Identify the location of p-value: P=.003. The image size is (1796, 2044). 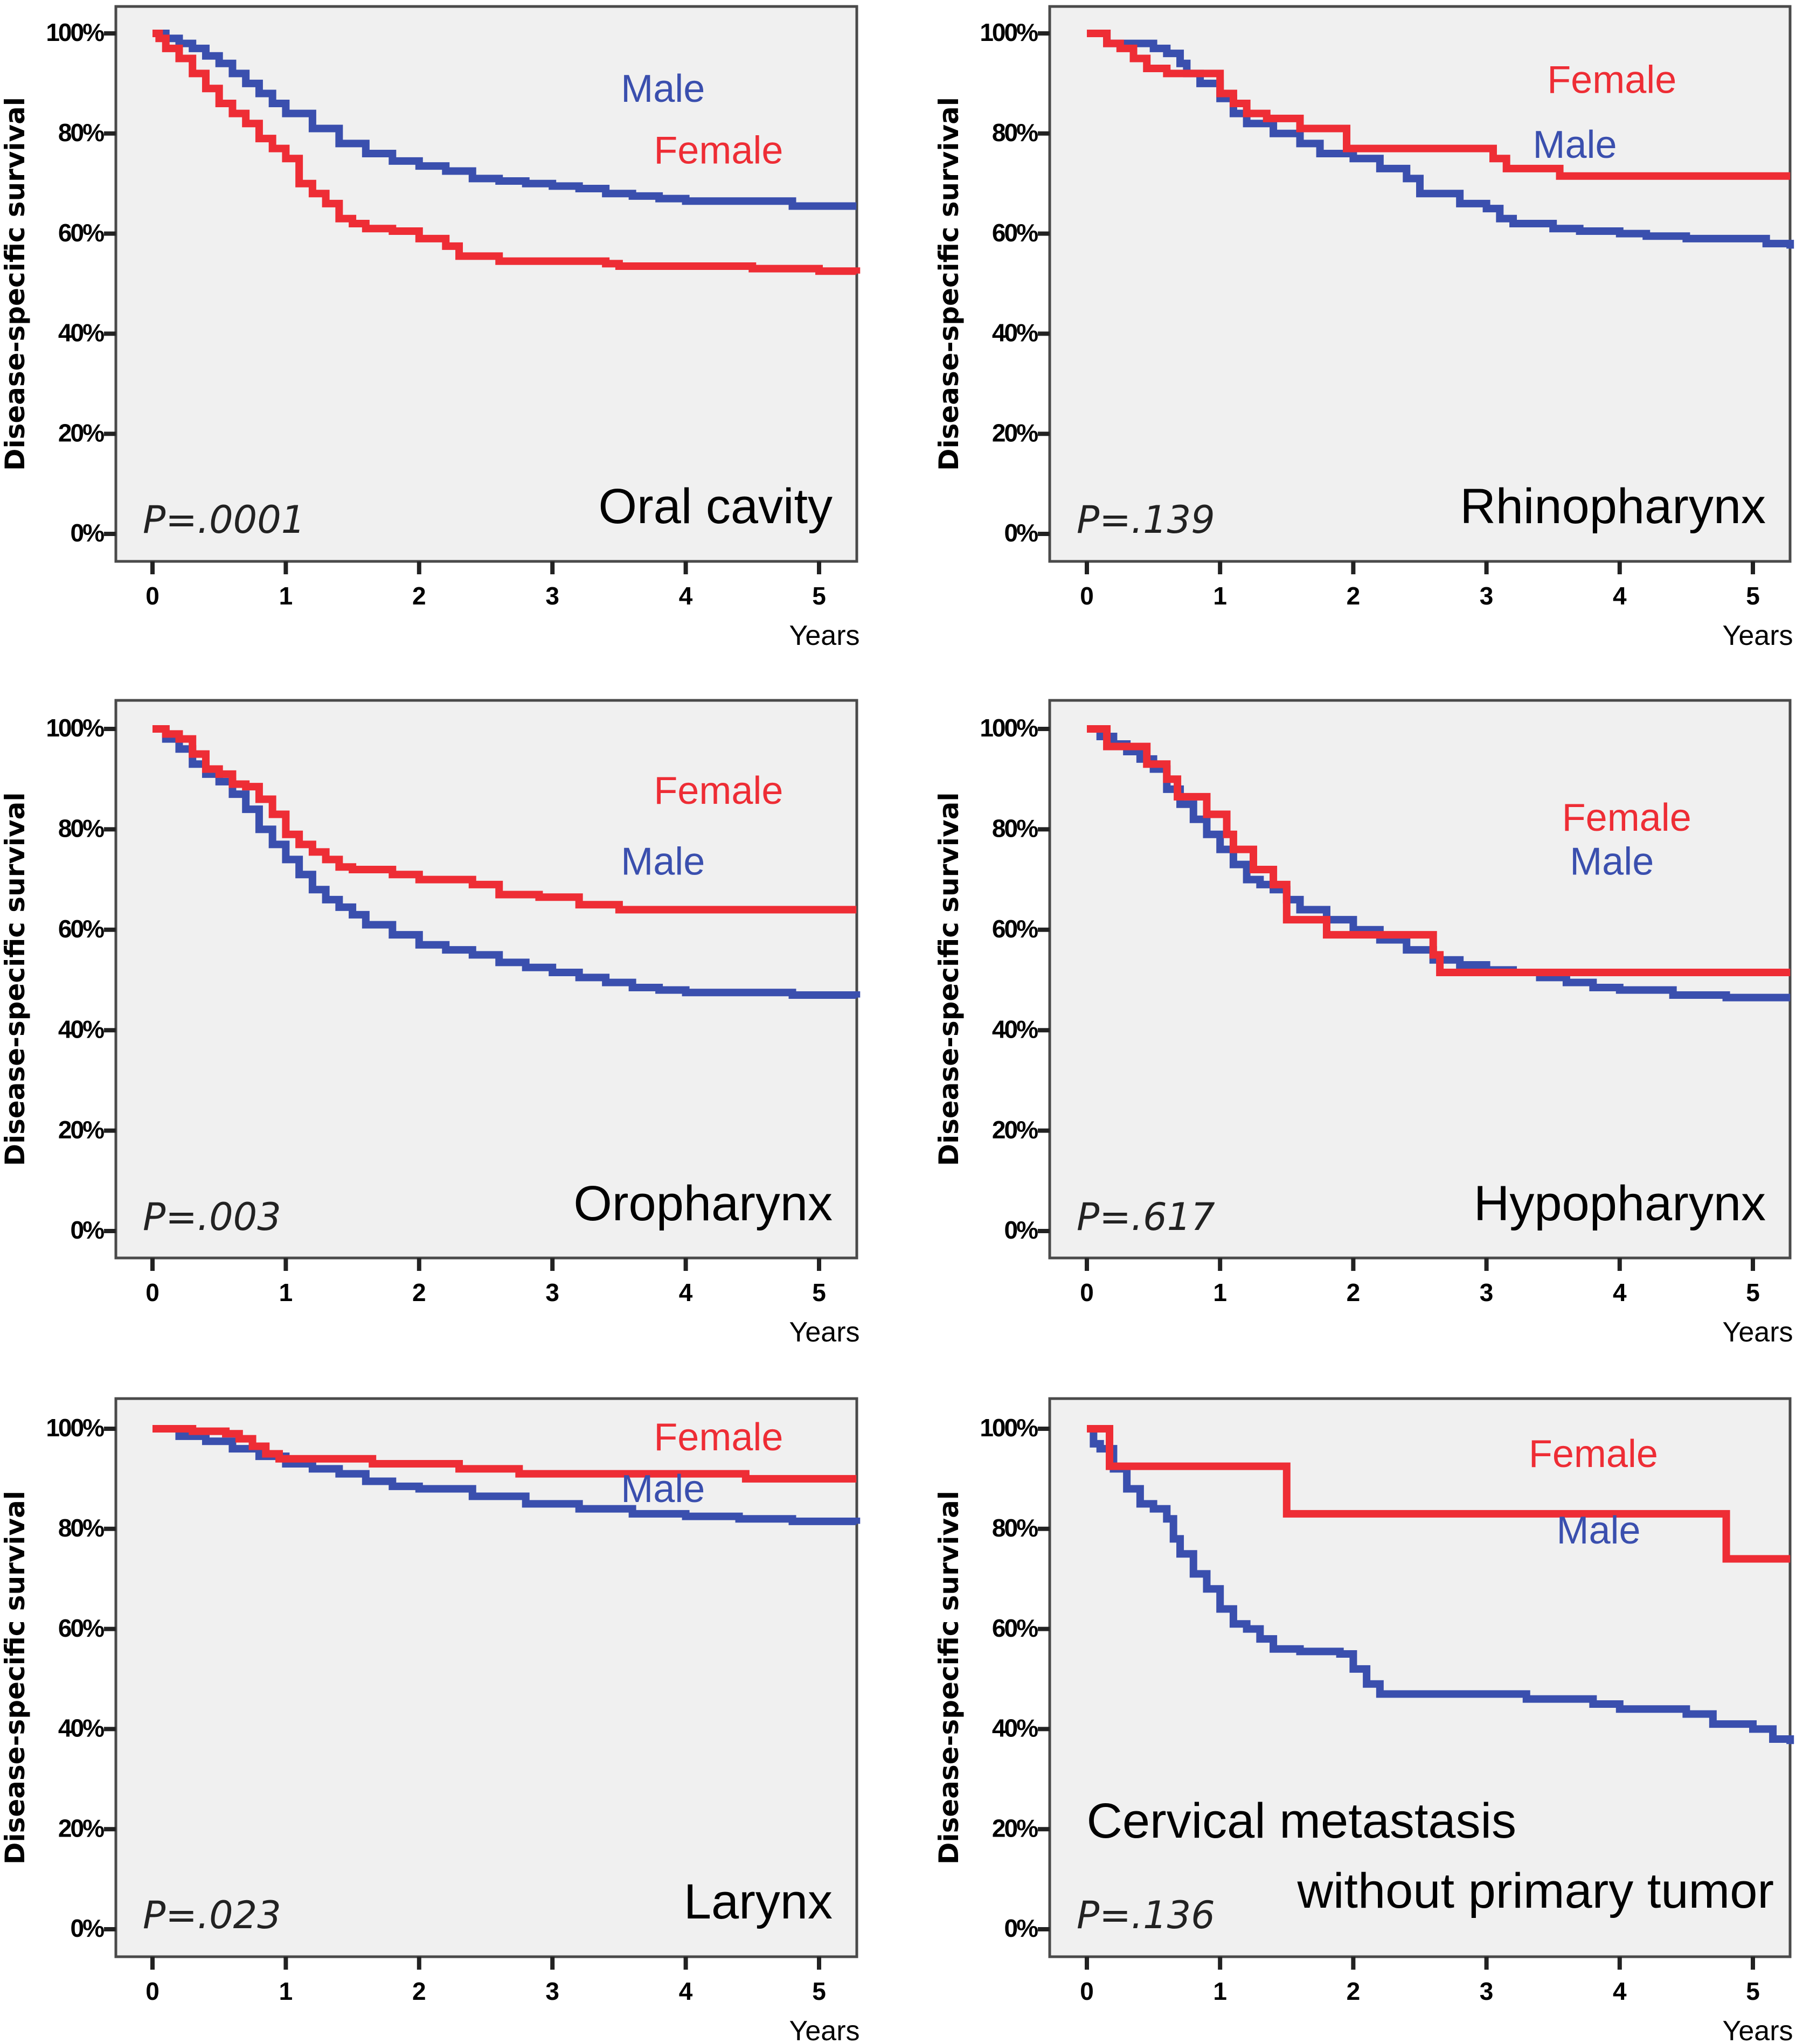
(212, 1217).